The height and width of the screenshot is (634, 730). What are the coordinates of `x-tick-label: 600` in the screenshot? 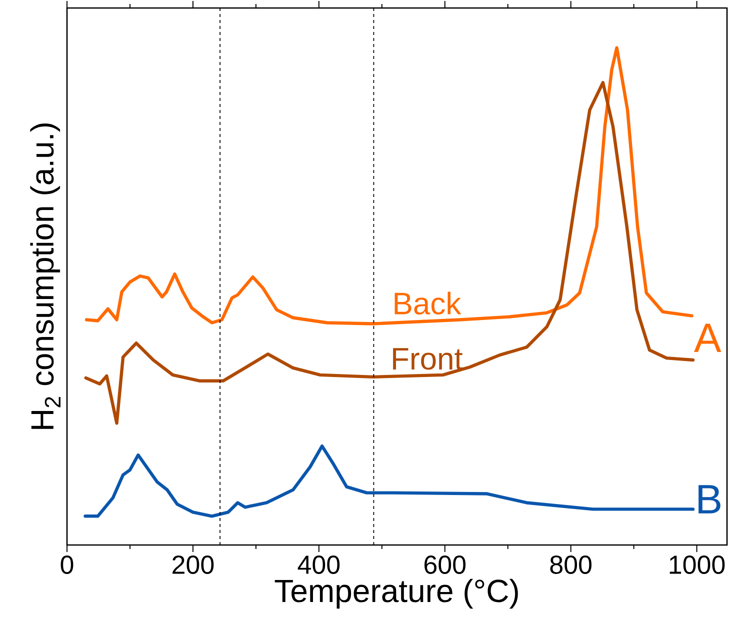 It's located at (445, 565).